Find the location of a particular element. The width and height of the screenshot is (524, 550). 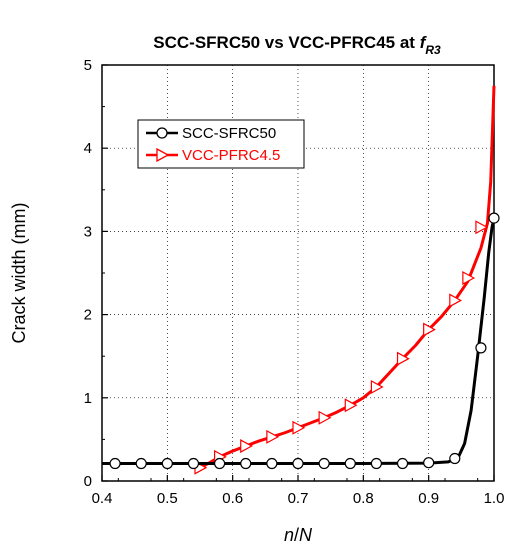

chart-title-text: SCC-SFRC50 vs VCC-PFRC45 at is located at coordinates (286, 42).